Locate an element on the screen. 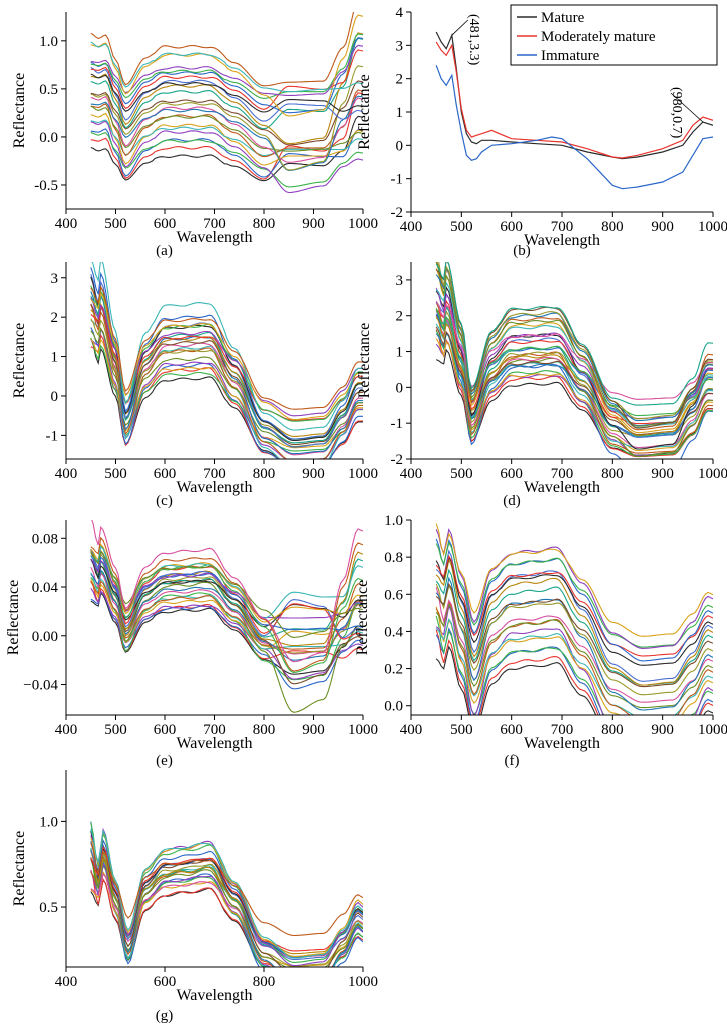  legend: Mature Moderately mature Immature is located at coordinates (614, 35).